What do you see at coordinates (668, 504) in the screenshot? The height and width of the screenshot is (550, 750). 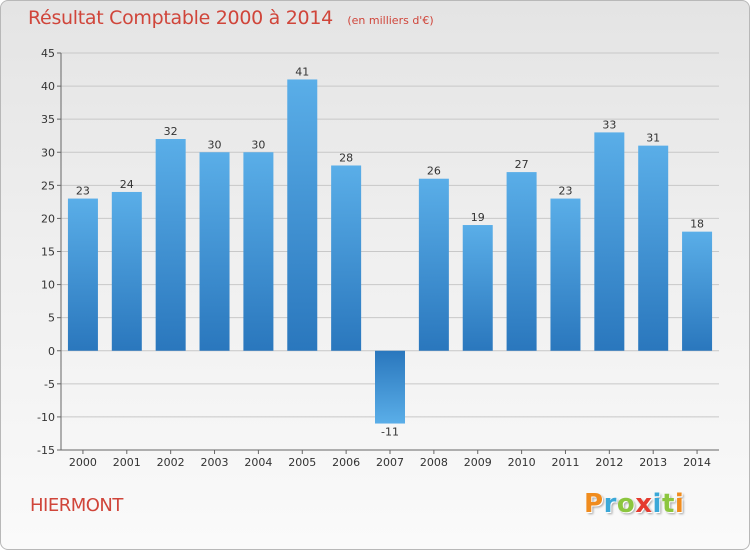 I see `logo-letter: t` at bounding box center [668, 504].